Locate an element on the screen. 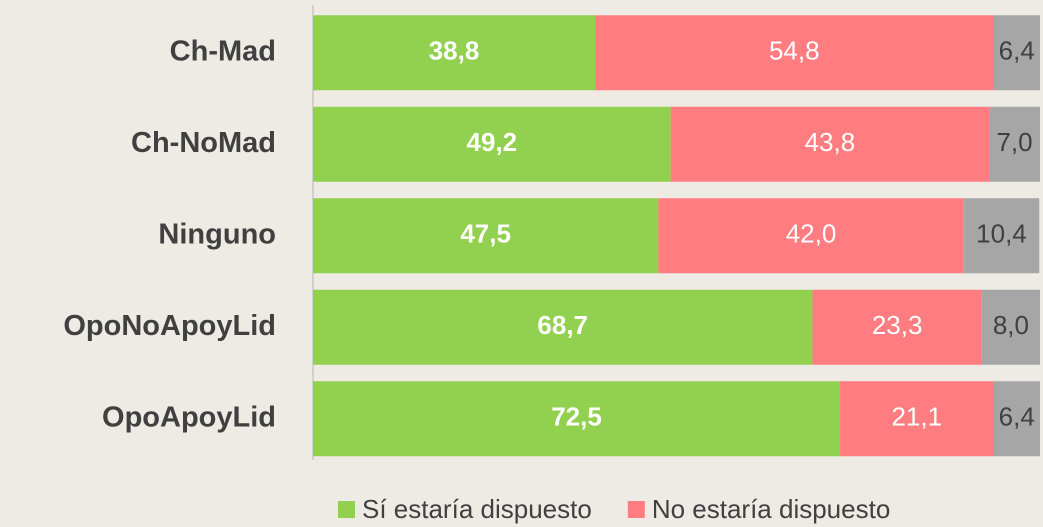 The image size is (1043, 527). data-label: 54,8 is located at coordinates (794, 51).